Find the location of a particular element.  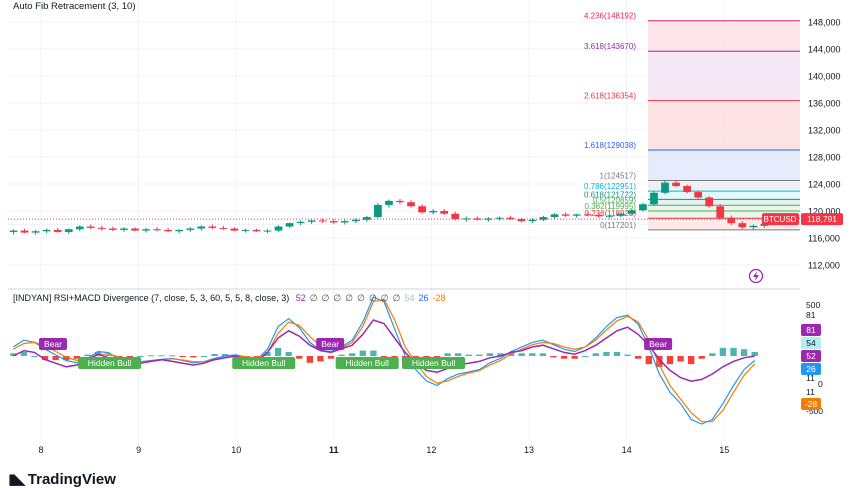

indicator-value: 54 is located at coordinates (409, 298).